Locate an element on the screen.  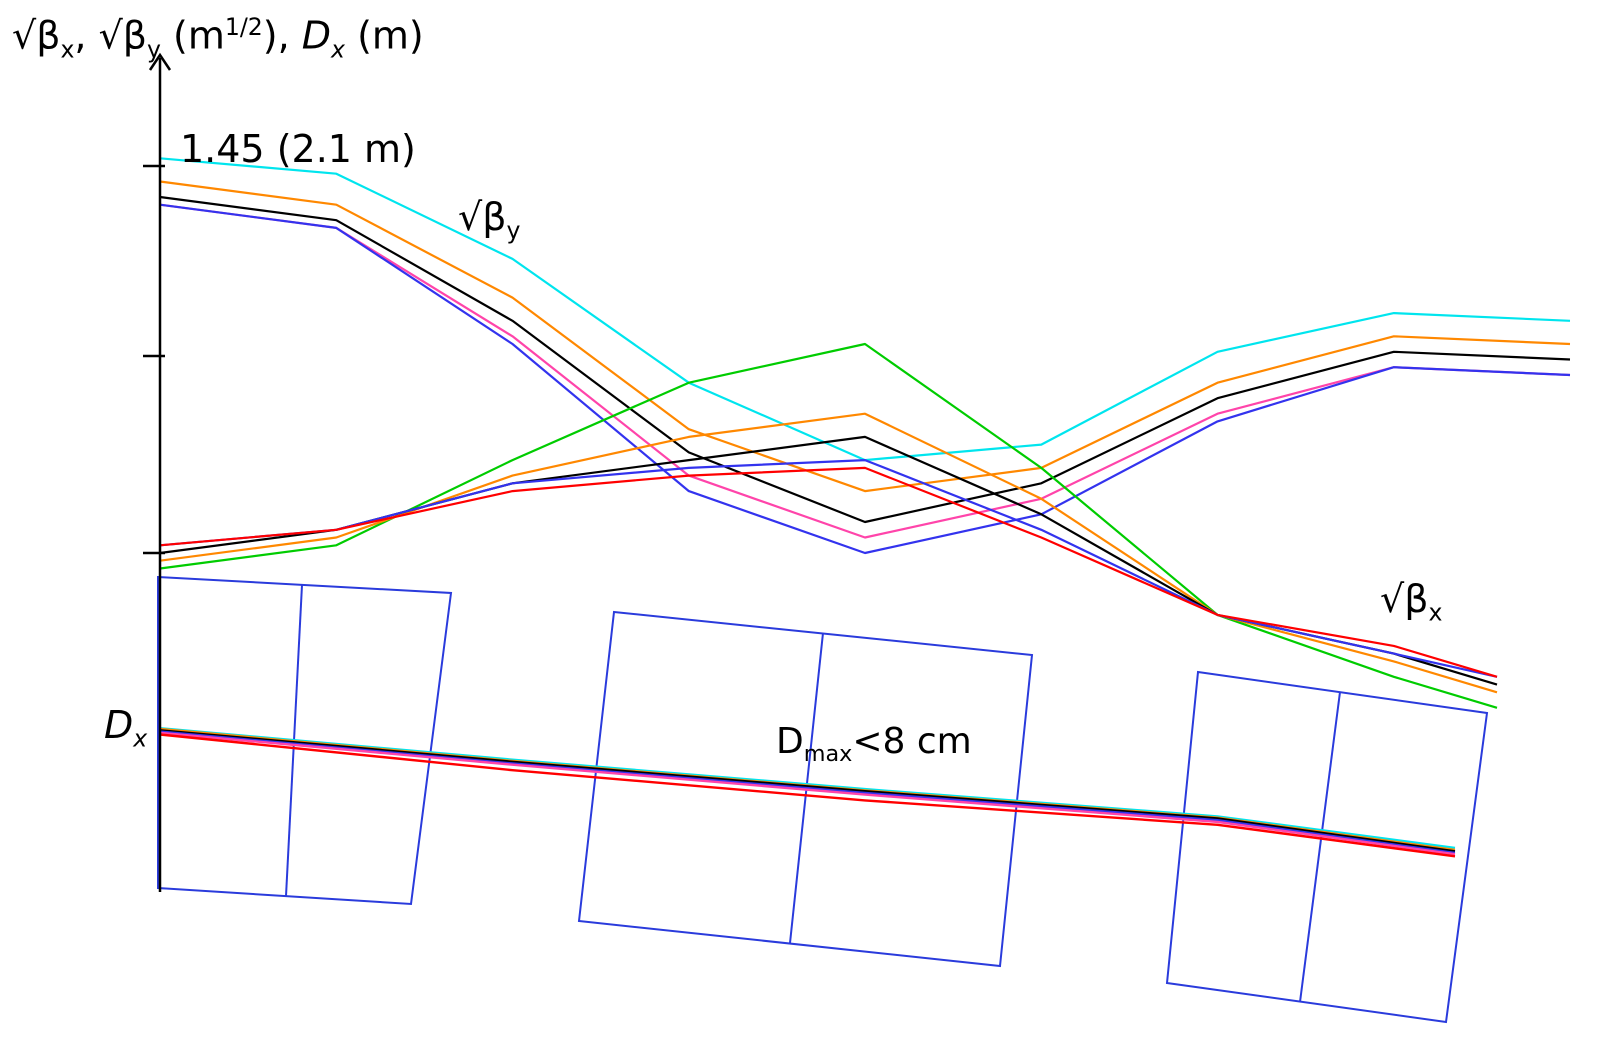
y-tick-label-top: 1.45 (2.1 m) is located at coordinates (298, 149).